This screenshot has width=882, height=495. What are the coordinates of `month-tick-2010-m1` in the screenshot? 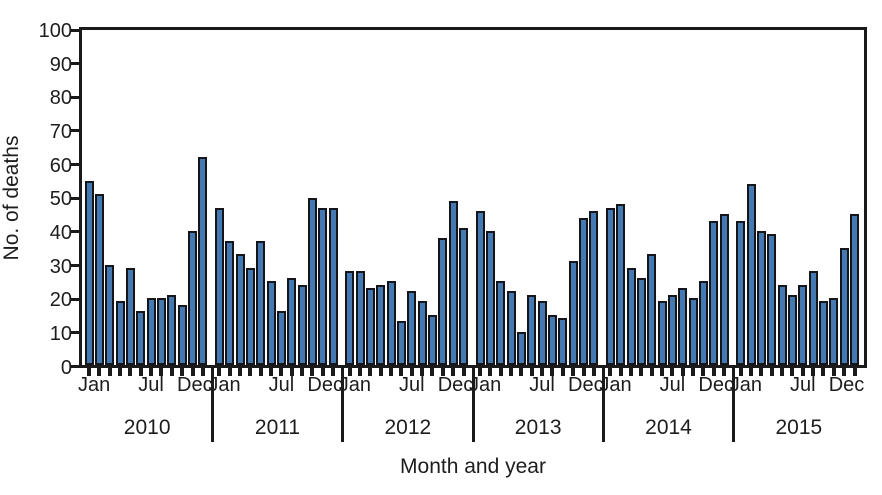 It's located at (89, 372).